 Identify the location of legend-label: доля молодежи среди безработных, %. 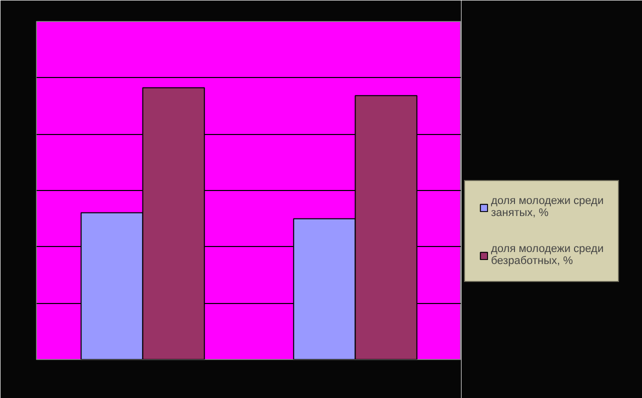
(547, 255).